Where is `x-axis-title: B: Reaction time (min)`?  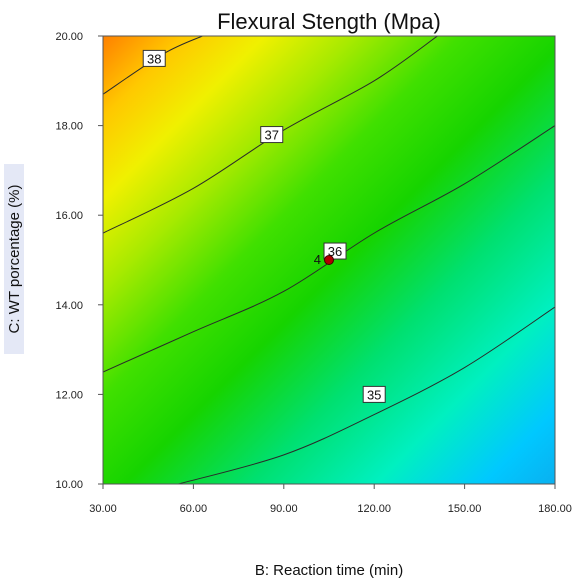
x-axis-title: B: Reaction time (min) is located at coordinates (329, 570).